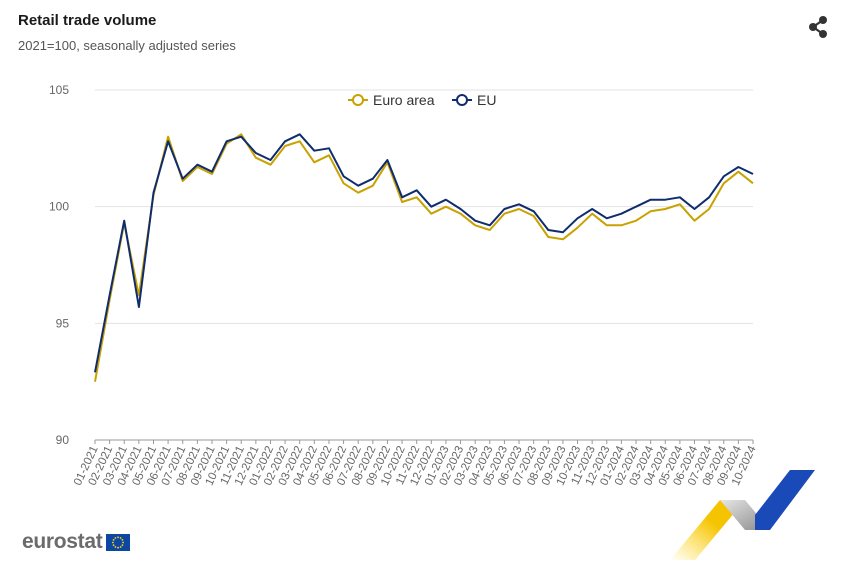 Image resolution: width=841 pixels, height=580 pixels. I want to click on legend-label: EU, so click(486, 100).